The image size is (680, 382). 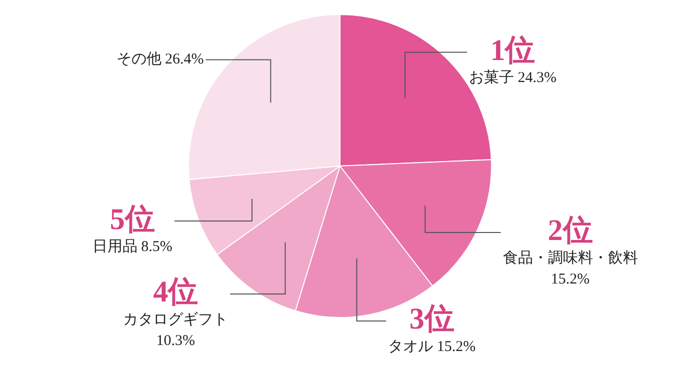 I want to click on slice-label: お菓子 24.3%, so click(x=512, y=77).